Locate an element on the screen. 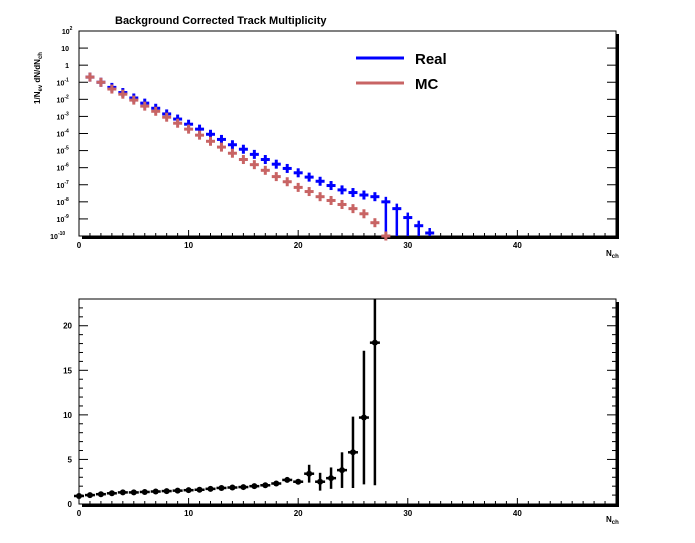 Image resolution: width=695 pixels, height=543 pixels. top-y-tick-label: 10⁻⁹ is located at coordinates (63, 219).